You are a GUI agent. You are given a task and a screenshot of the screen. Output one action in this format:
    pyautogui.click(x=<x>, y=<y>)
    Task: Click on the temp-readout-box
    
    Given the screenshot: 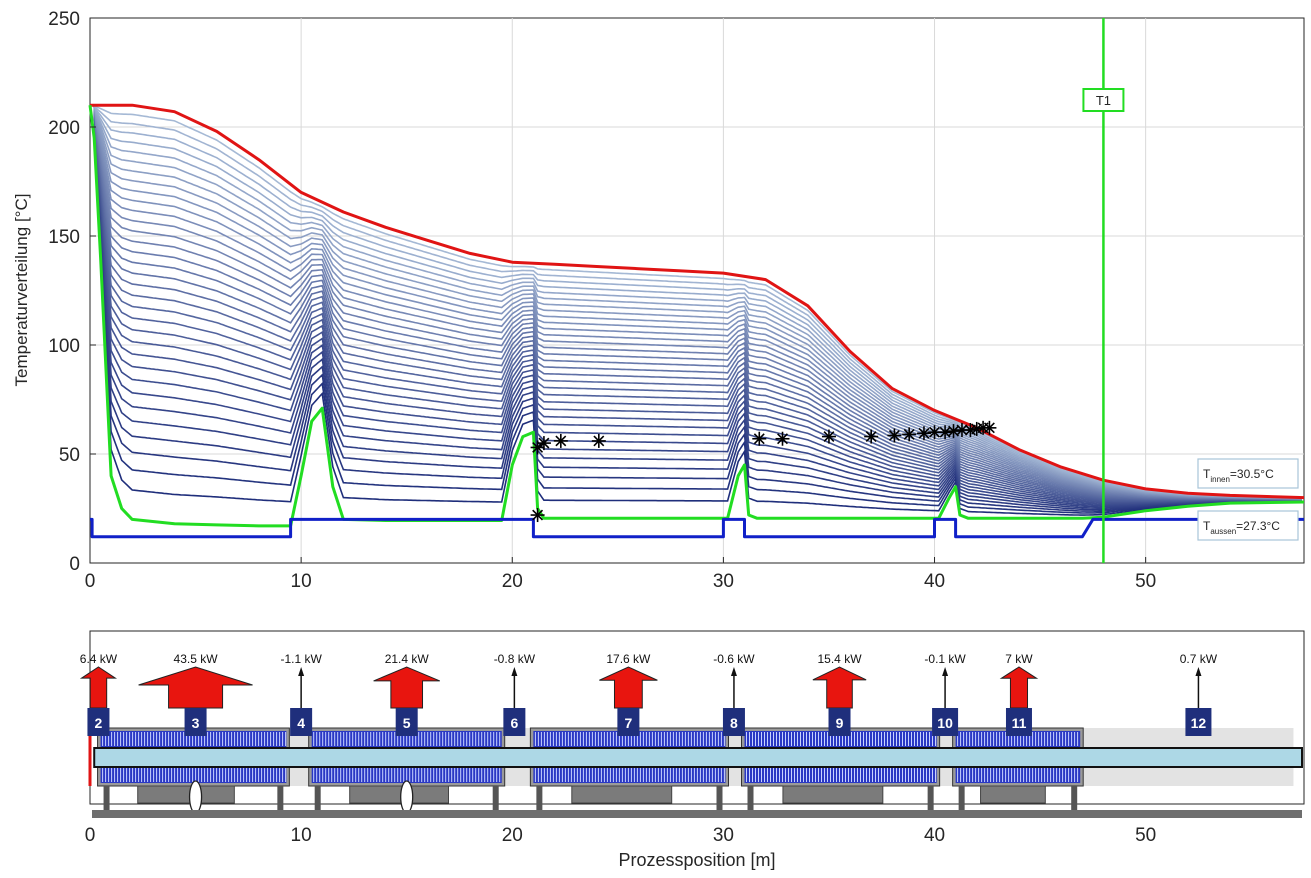 What is the action you would take?
    pyautogui.click(x=1248, y=525)
    